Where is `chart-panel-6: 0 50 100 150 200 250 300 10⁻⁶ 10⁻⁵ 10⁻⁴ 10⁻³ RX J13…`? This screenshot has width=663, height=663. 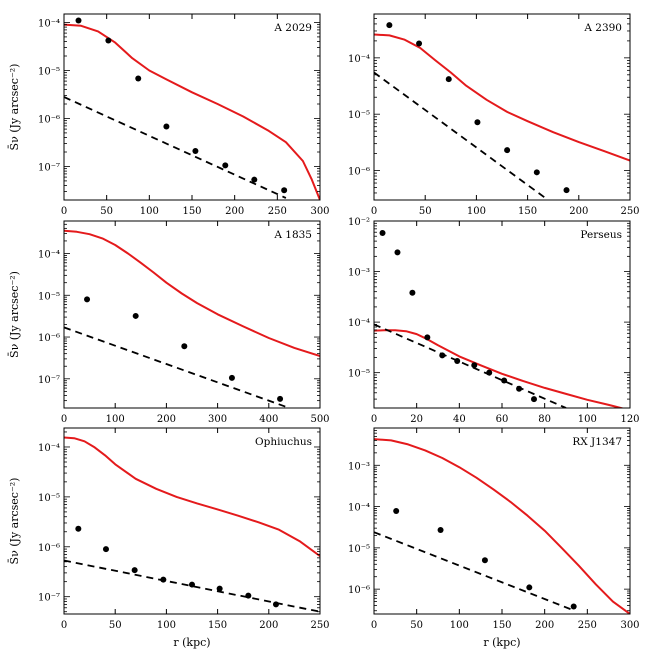 chart-panel-6: 0 50 100 150 200 250 300 10⁻⁶ 10⁻⁵ 10⁻⁴ 10⁻³ RX J13… is located at coordinates (494, 538).